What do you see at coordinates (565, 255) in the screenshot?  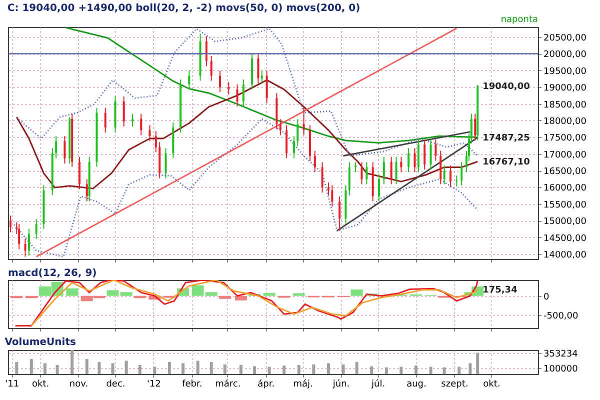 I see `y-tick-label: 14000,00` at bounding box center [565, 255].